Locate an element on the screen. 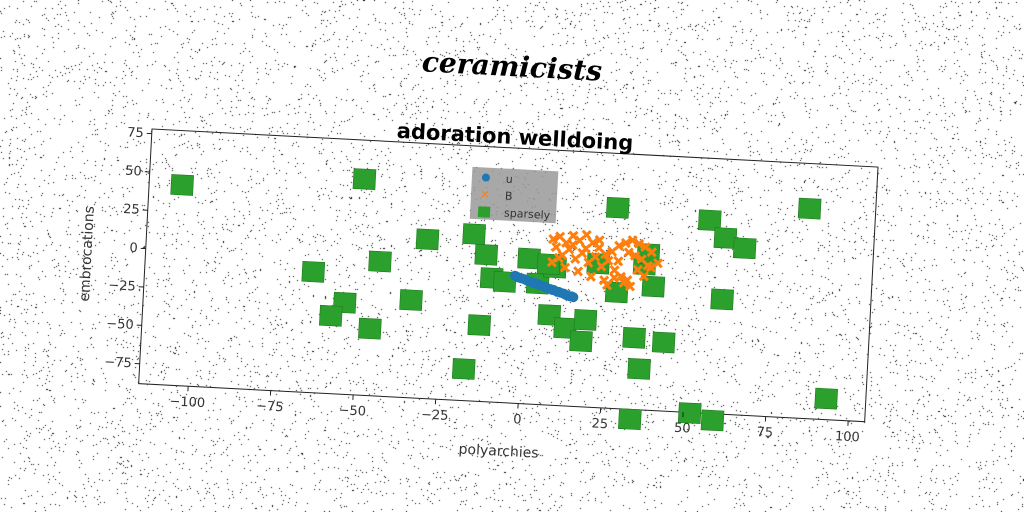 The width and height of the screenshot is (1024, 512). x-axis-label: polyarchies is located at coordinates (498, 451).